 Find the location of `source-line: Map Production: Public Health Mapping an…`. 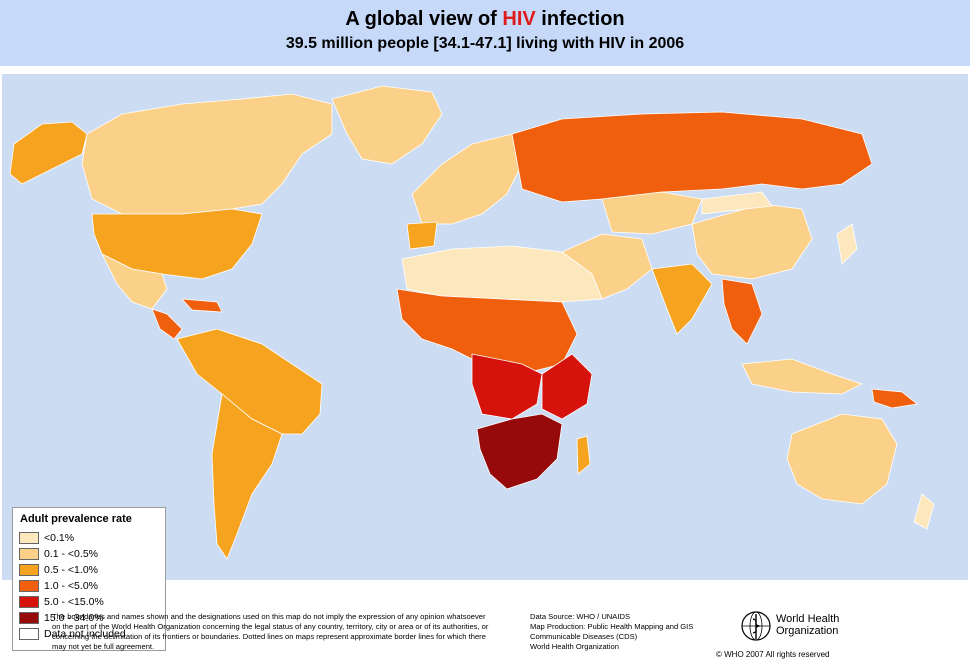

source-line: Map Production: Public Health Mapping an… is located at coordinates (612, 626).